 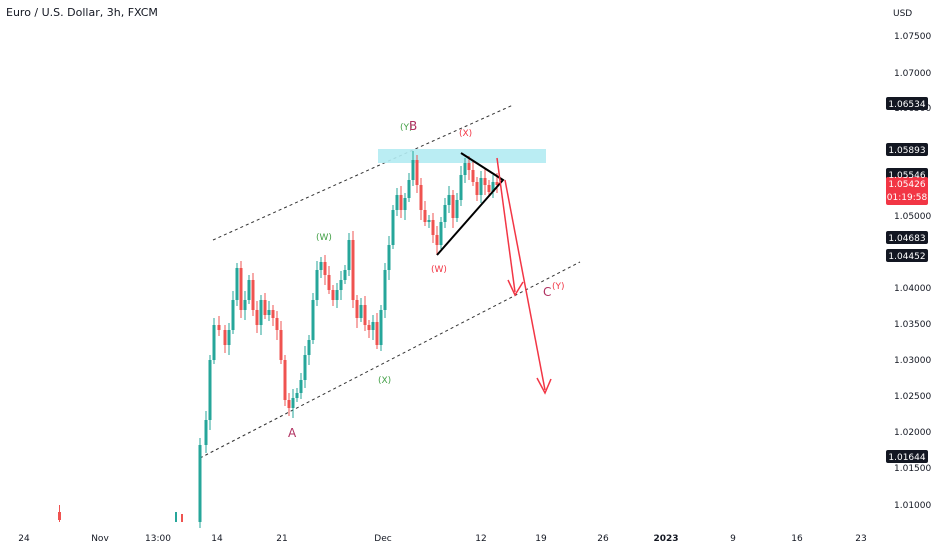 What do you see at coordinates (906, 151) in the screenshot?
I see `price-badge-label: 1.05893` at bounding box center [906, 151].